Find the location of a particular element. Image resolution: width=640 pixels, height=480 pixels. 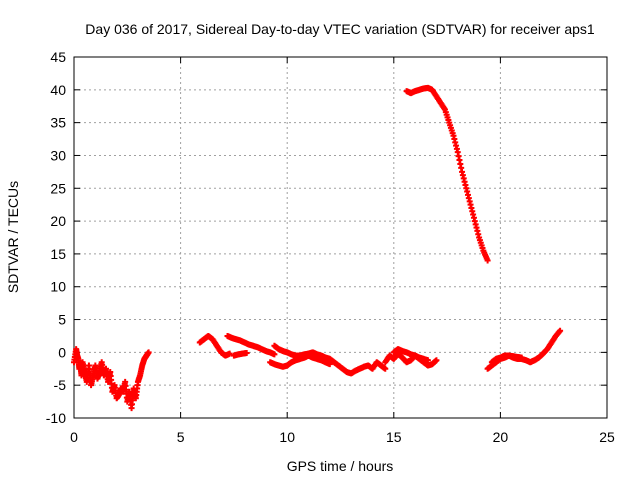

y-tick-label: 10 is located at coordinates (58, 287).